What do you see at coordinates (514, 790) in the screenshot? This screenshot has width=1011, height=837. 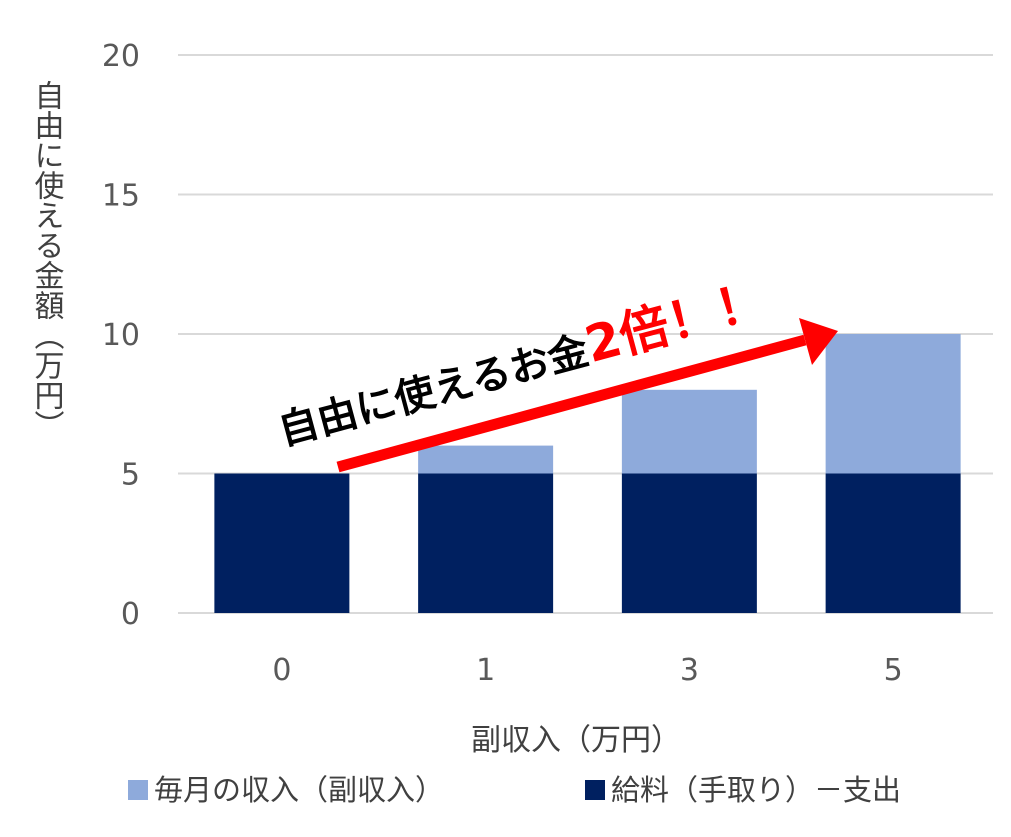 I see `legend: 毎月の収入（副収入） 給料（手取り）－支出` at bounding box center [514, 790].